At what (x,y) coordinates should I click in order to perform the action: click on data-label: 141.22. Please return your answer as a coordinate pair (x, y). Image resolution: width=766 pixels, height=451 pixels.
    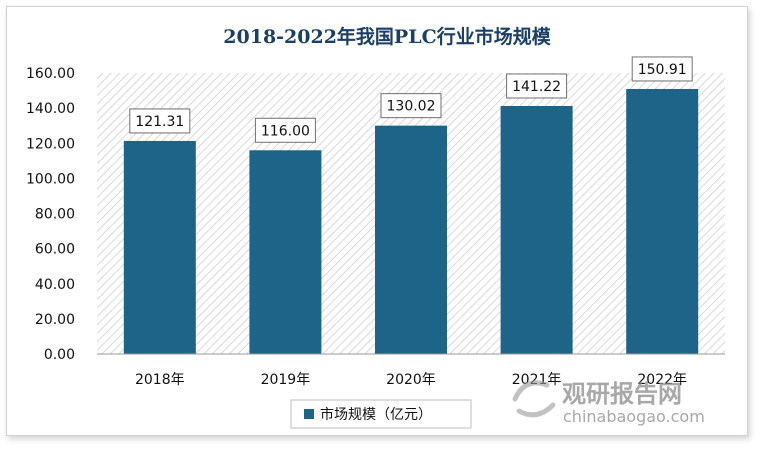
    Looking at the image, I should click on (536, 87).